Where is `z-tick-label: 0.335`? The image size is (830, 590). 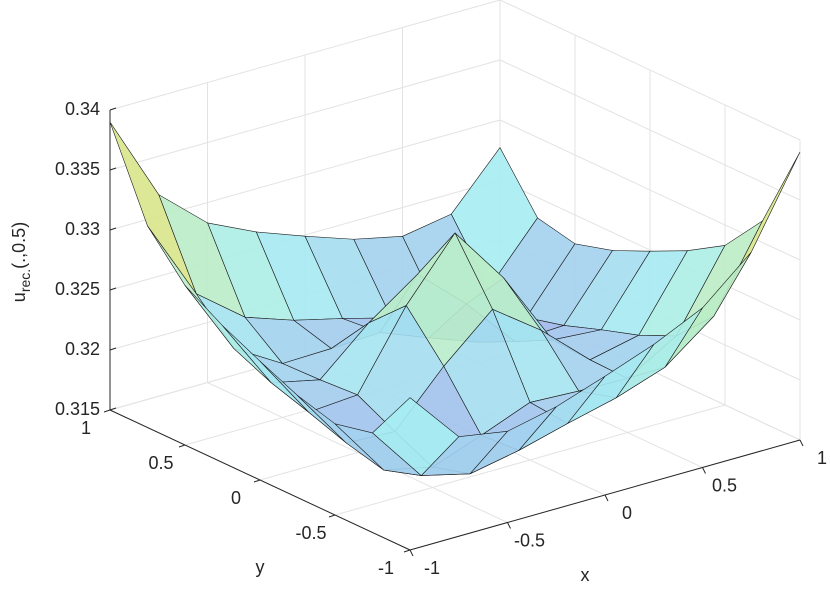 z-tick-label: 0.335 is located at coordinates (77, 169).